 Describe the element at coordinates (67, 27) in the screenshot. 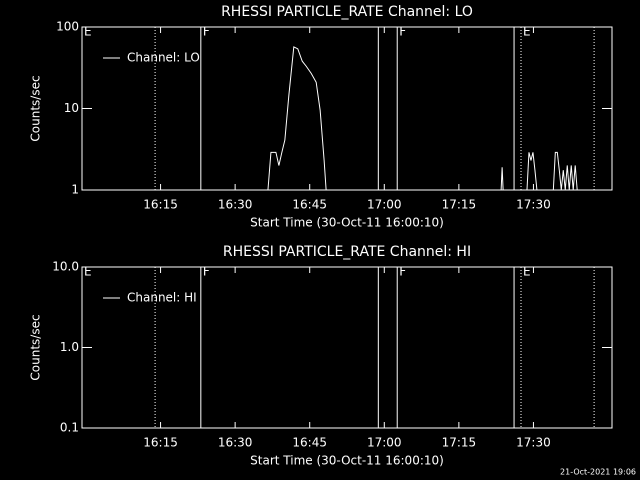

I see `y-tick-label: 100` at that location.